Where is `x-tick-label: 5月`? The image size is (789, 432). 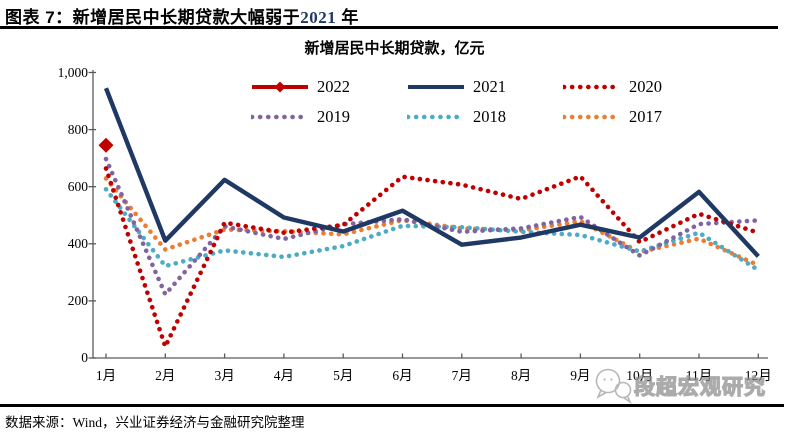 x-tick-label: 5月 is located at coordinates (343, 375).